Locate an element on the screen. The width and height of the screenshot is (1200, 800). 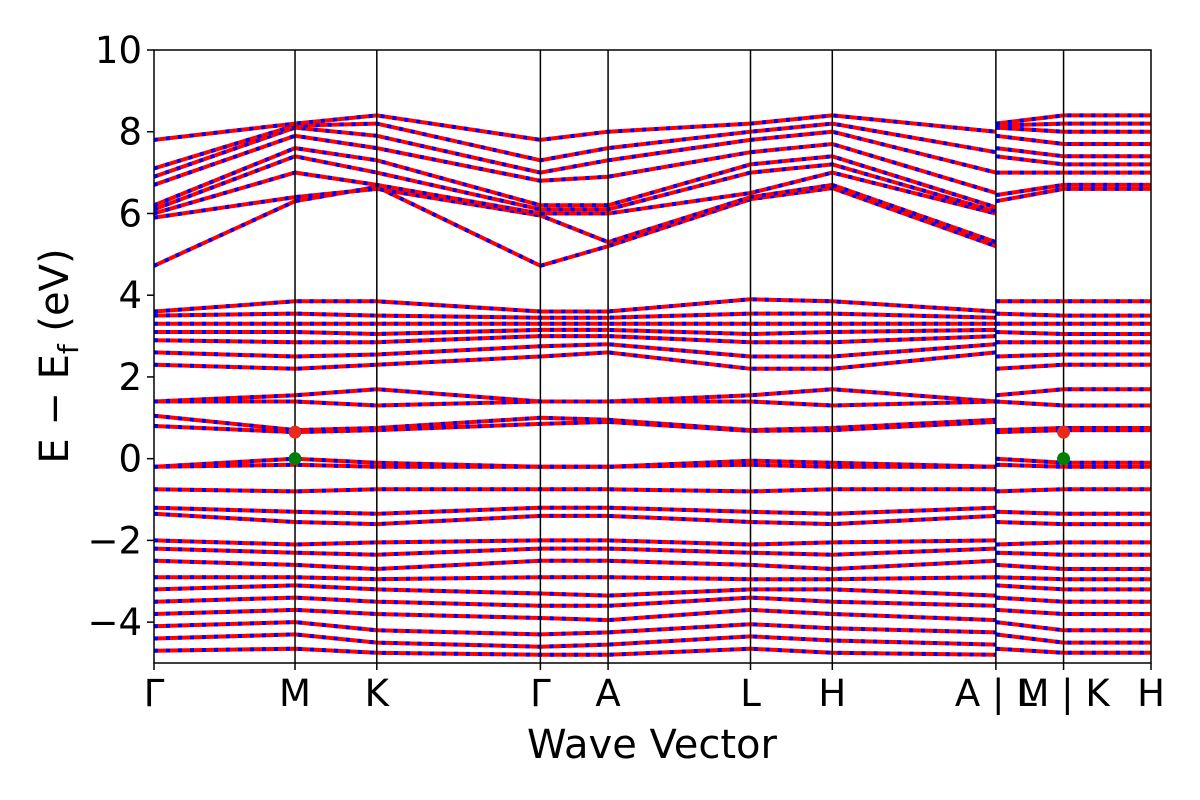
y-axis-title-subscript: f is located at coordinates (68, 348).